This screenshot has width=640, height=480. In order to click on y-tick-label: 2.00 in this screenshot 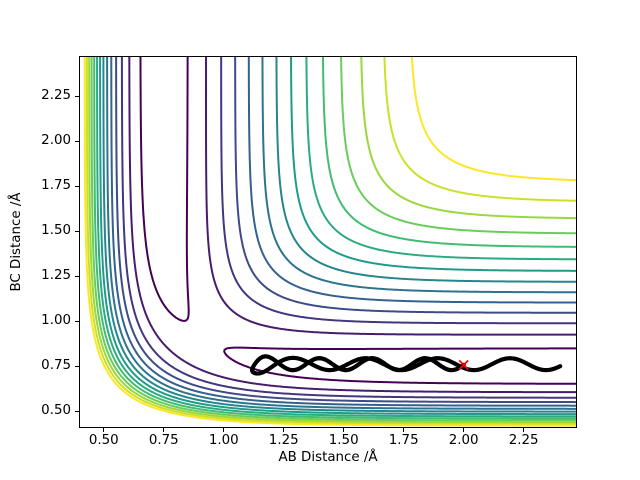, I will do `click(56, 141)`.